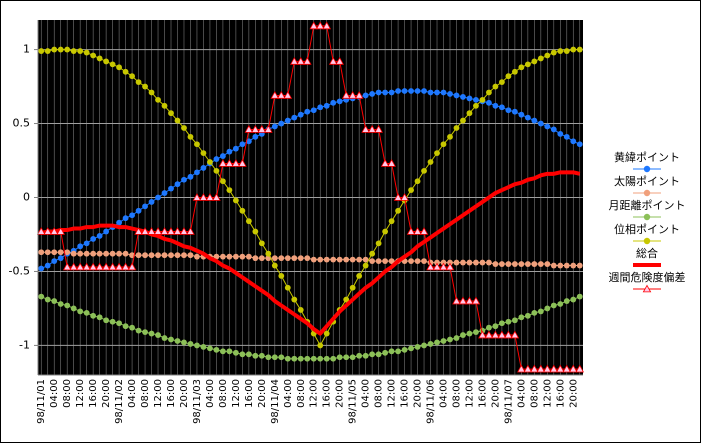 The height and width of the screenshot is (443, 701). What do you see at coordinates (119, 401) in the screenshot?
I see `x-tick-label: 98/11/02` at bounding box center [119, 401].